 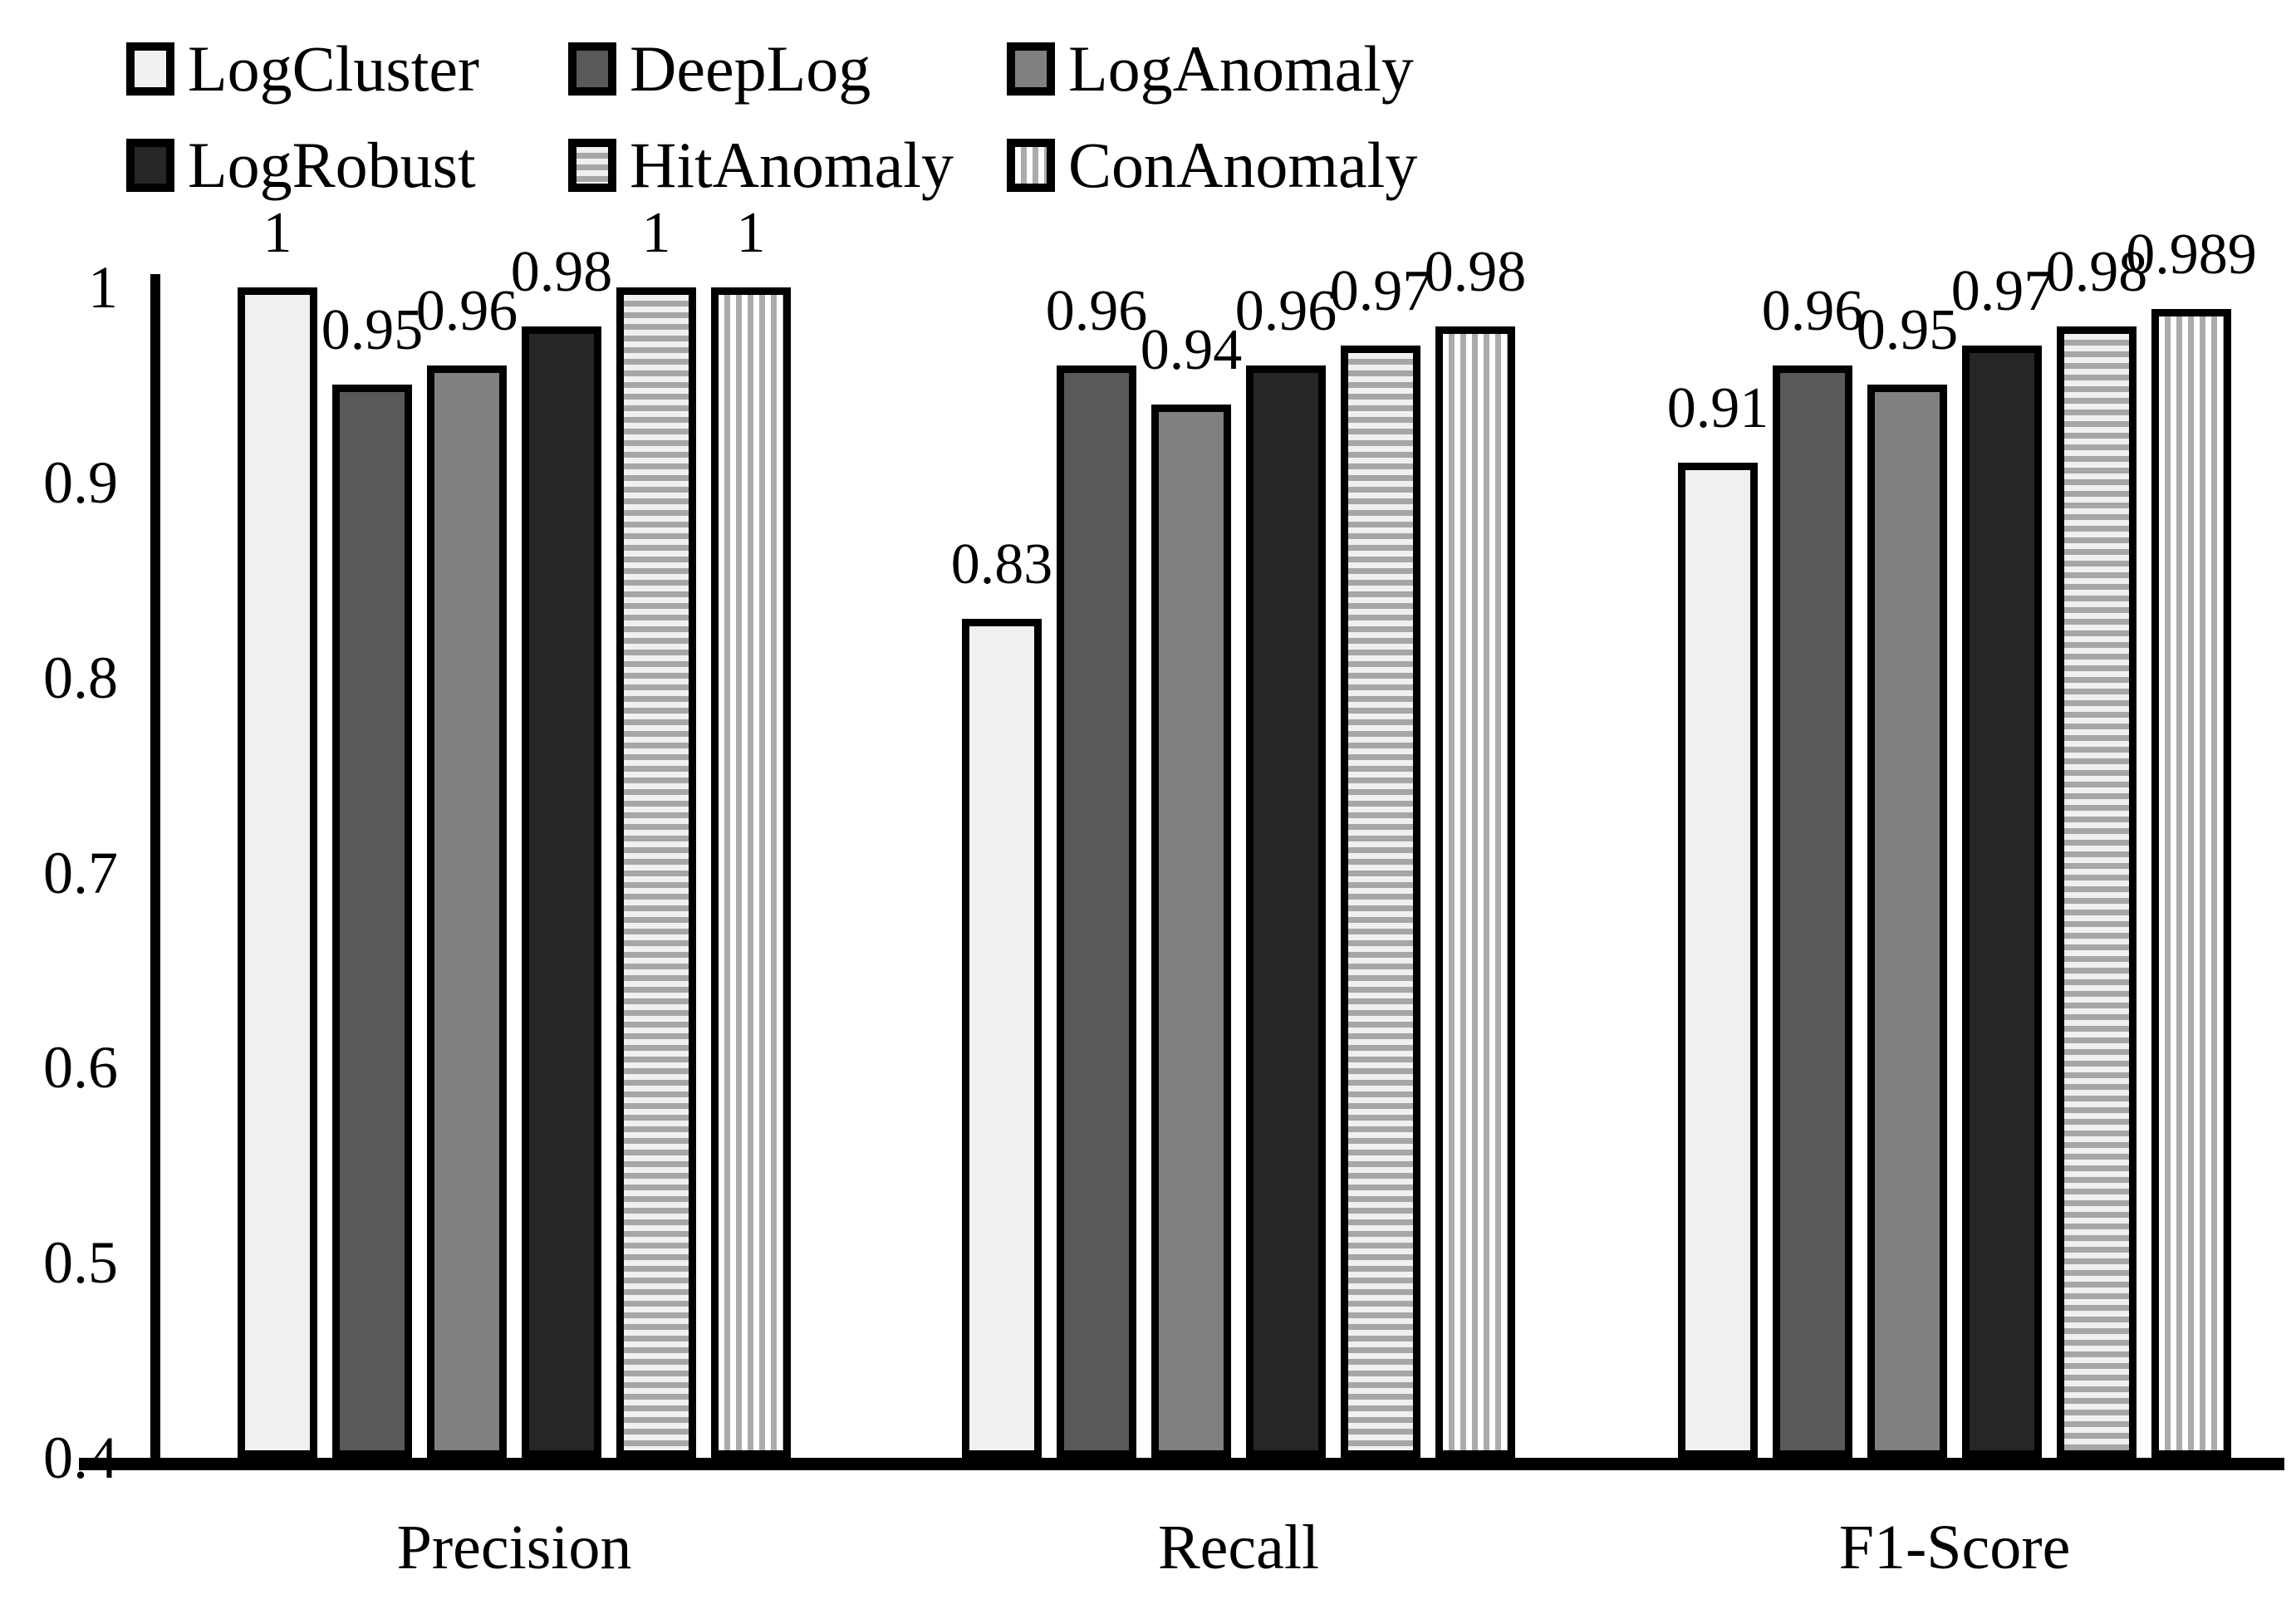 I want to click on value-label-hitanomaly-f1-score: 0.98, so click(x=2096, y=272).